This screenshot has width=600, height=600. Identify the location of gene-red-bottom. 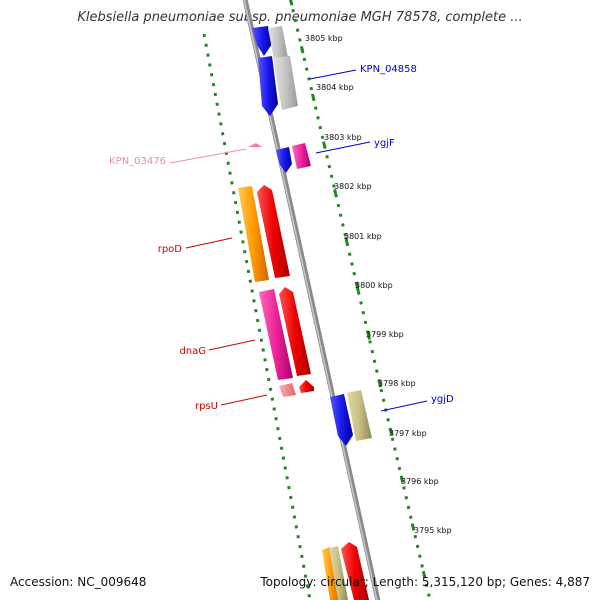
(355, 571).